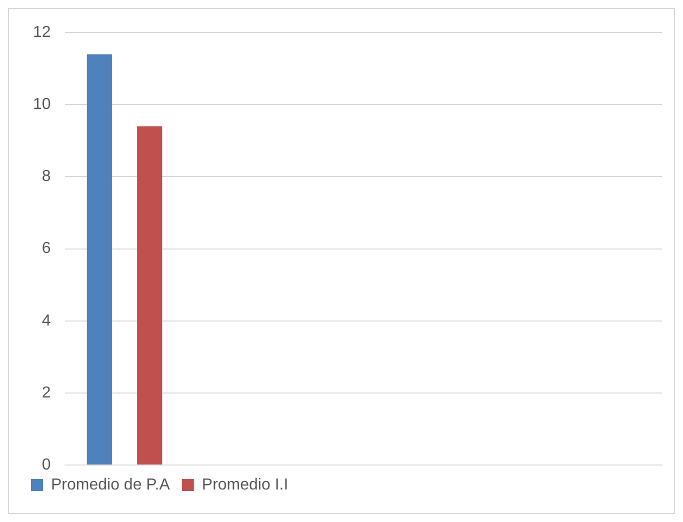 This screenshot has height=522, width=683. What do you see at coordinates (245, 485) in the screenshot?
I see `legend-label: Promedio I.I` at bounding box center [245, 485].